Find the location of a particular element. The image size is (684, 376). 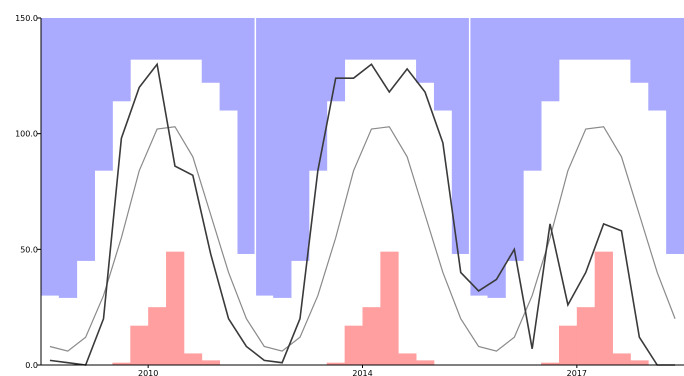

y-tick-label: 0.0 is located at coordinates (31, 365).